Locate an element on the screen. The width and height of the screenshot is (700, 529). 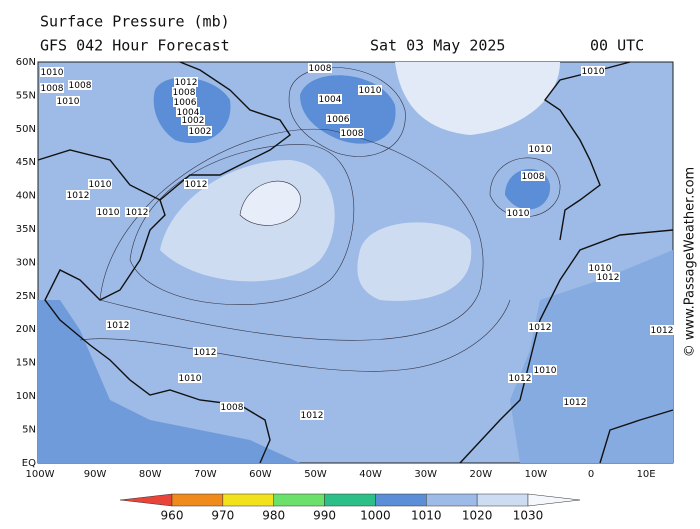
colorbar-label: 1000 is located at coordinates (375, 516).